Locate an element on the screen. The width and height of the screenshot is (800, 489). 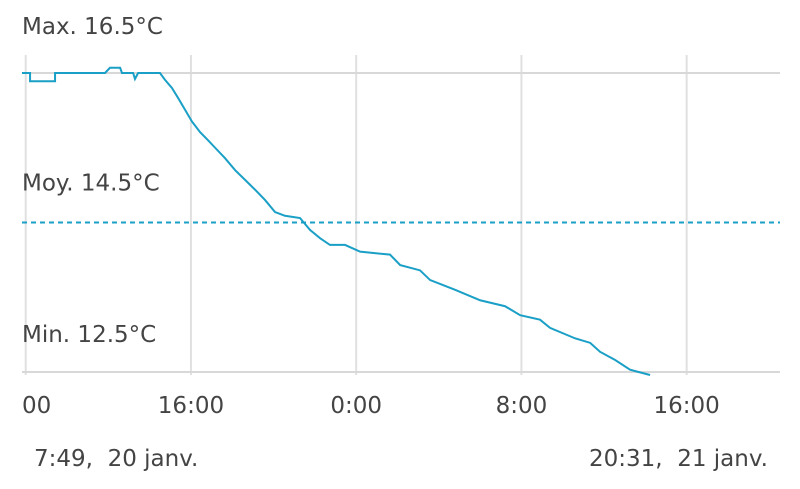
y-tick-label: Moy. 14.5°C is located at coordinates (91, 184).